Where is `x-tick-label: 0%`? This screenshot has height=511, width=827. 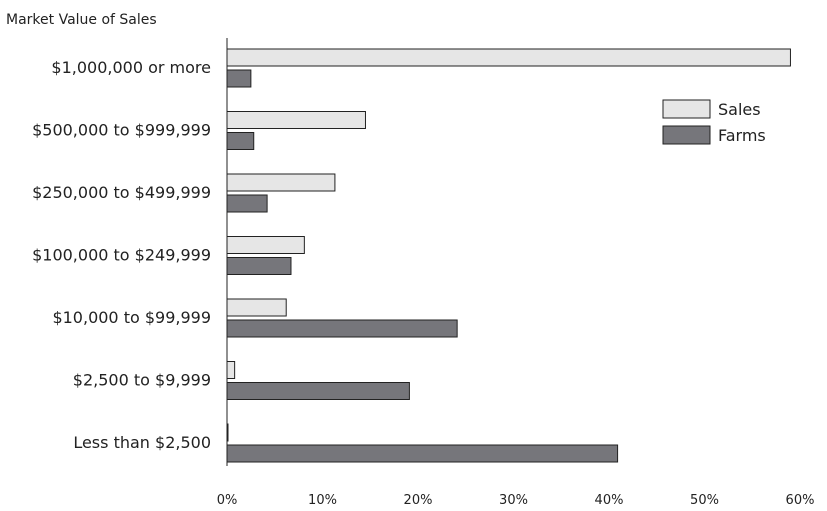
x-tick-label: 0% is located at coordinates (227, 500).